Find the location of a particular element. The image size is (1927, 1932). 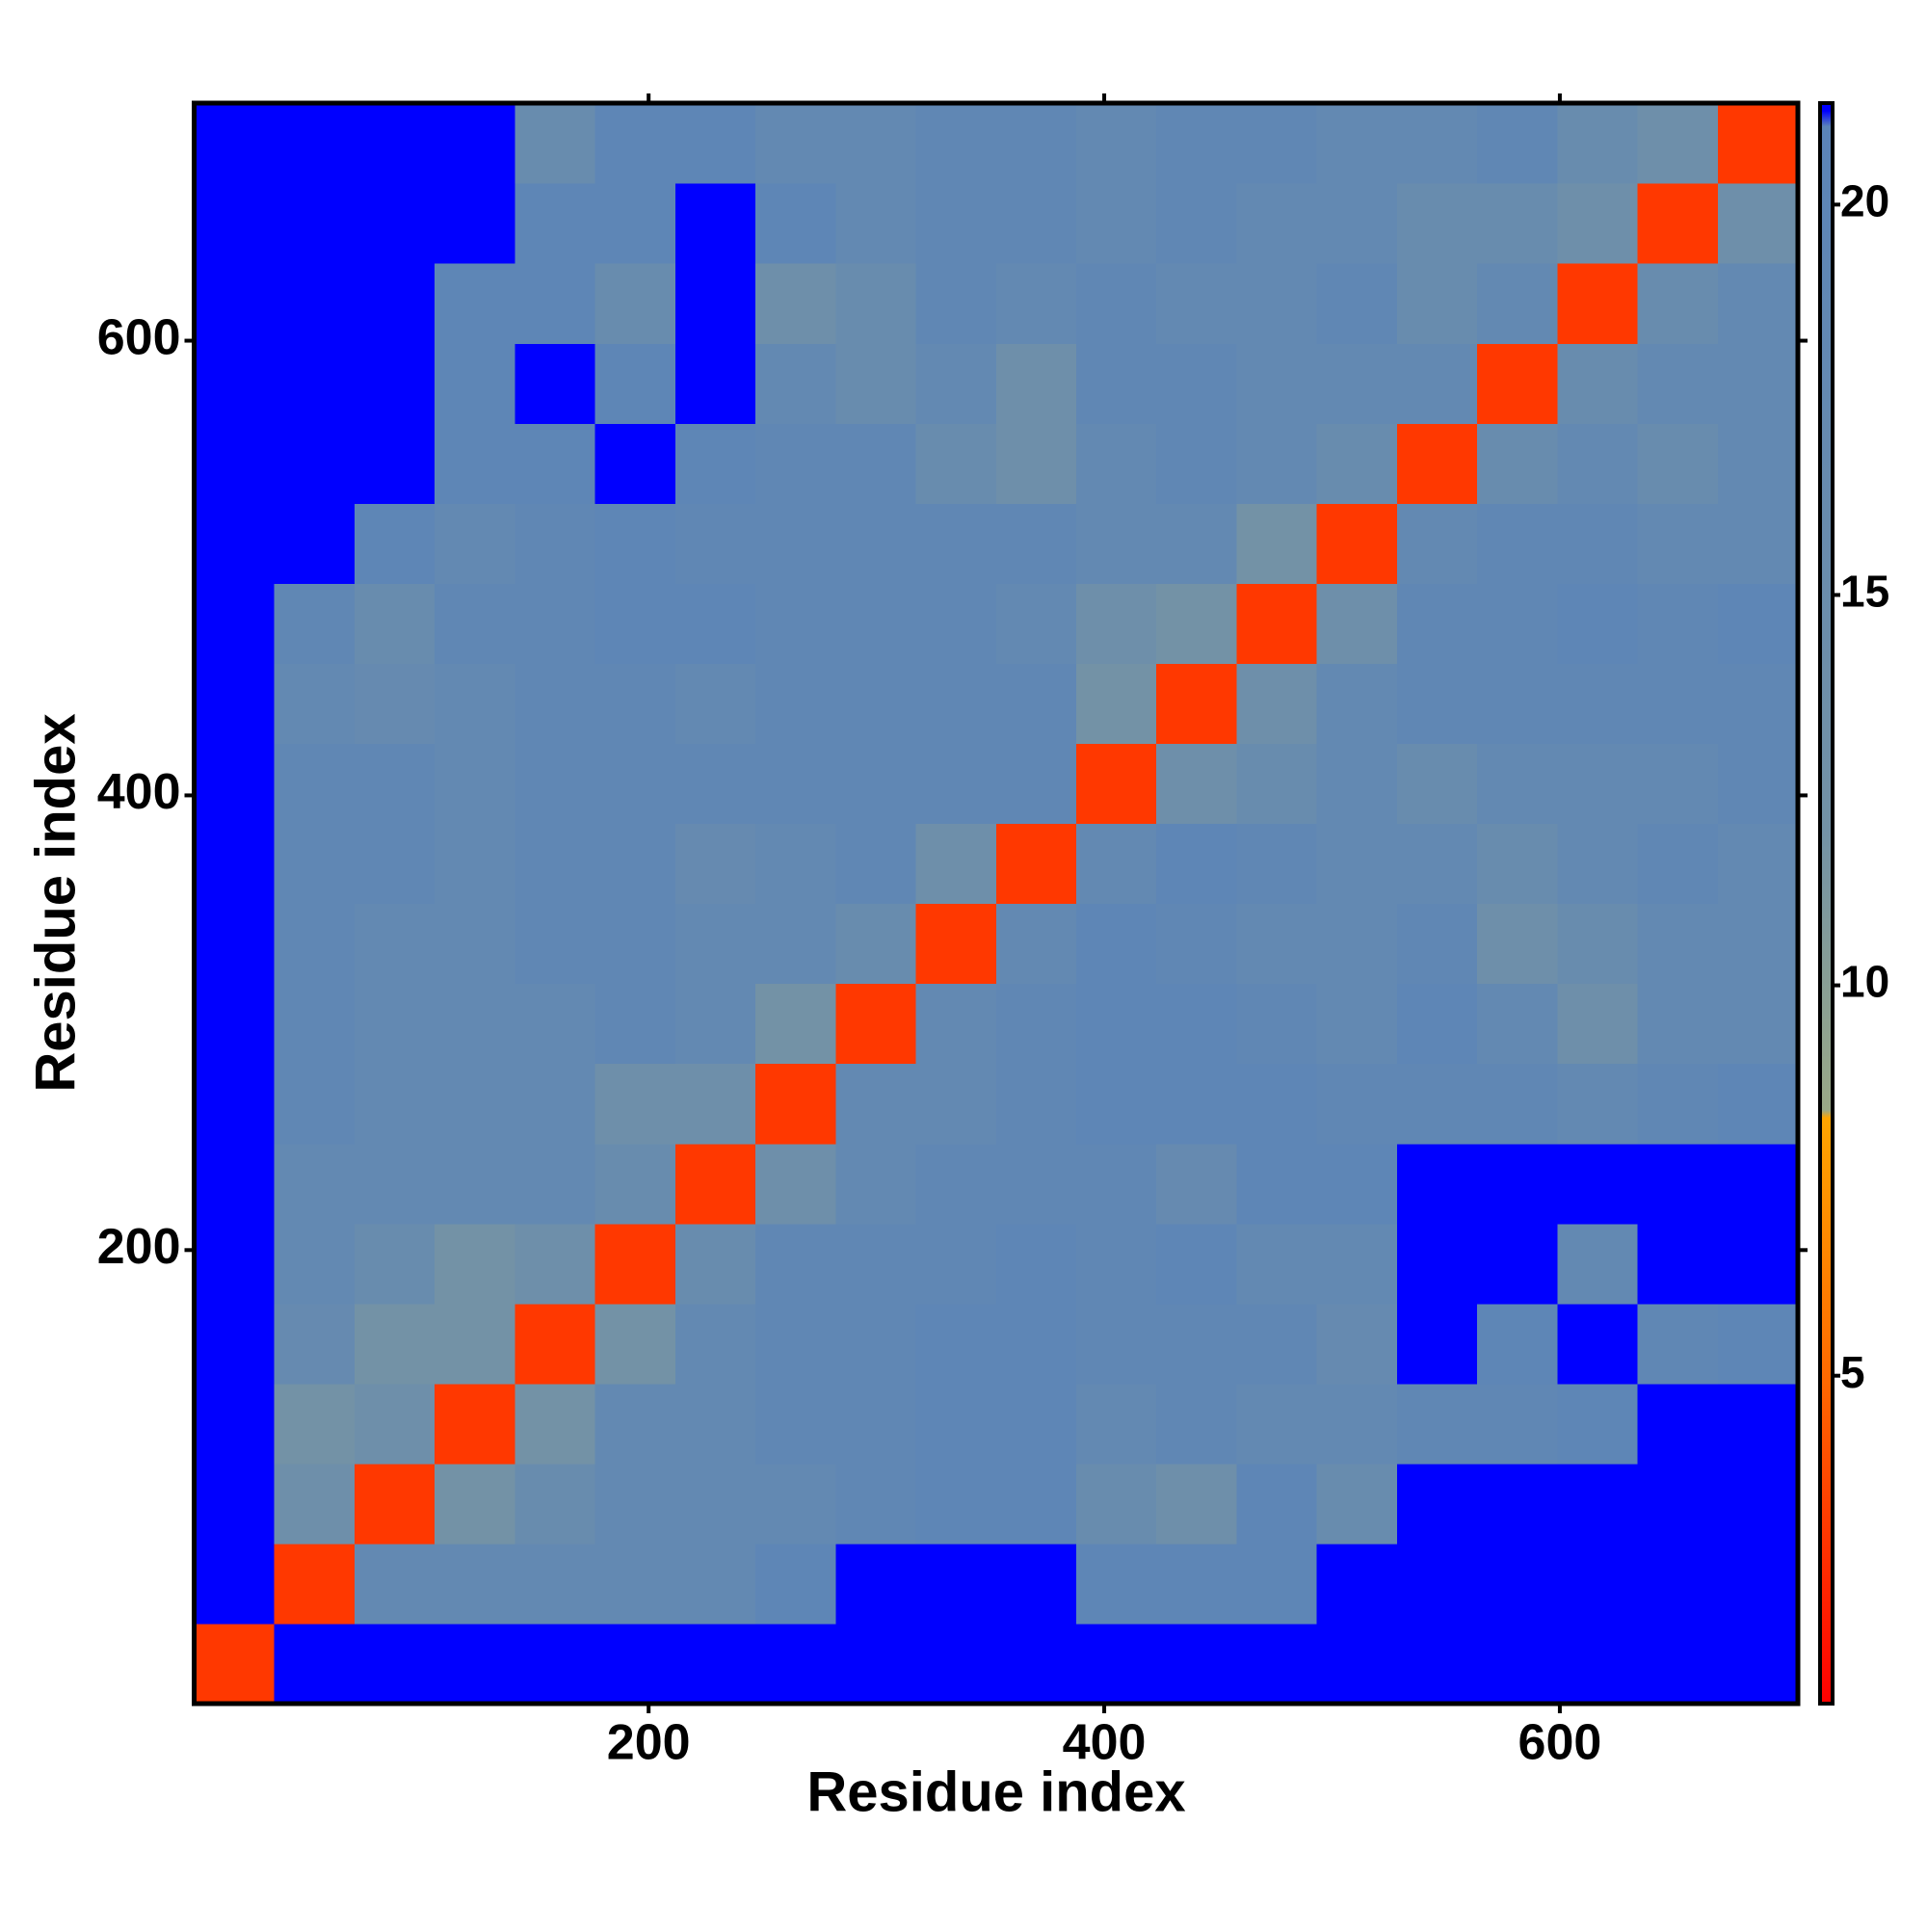

colorbar-tick-label: 15 is located at coordinates (1864, 592).